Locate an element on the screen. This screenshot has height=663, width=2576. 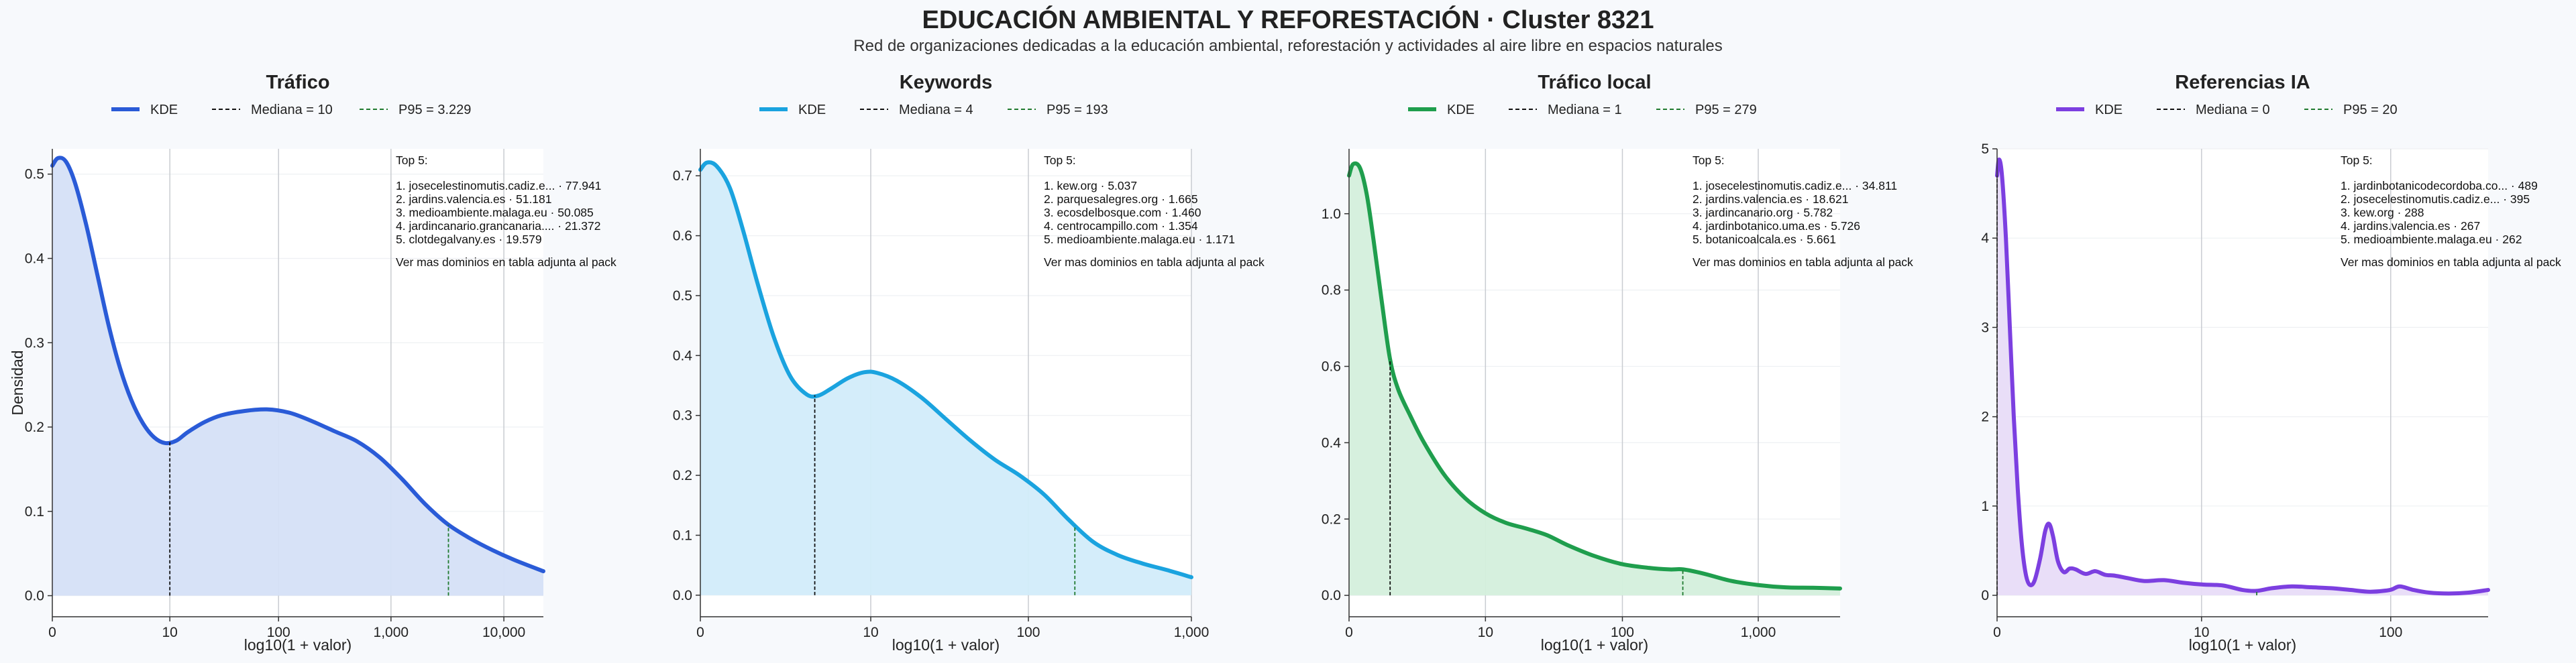
top5-item: 3. kew.org · 288 is located at coordinates (2382, 213).